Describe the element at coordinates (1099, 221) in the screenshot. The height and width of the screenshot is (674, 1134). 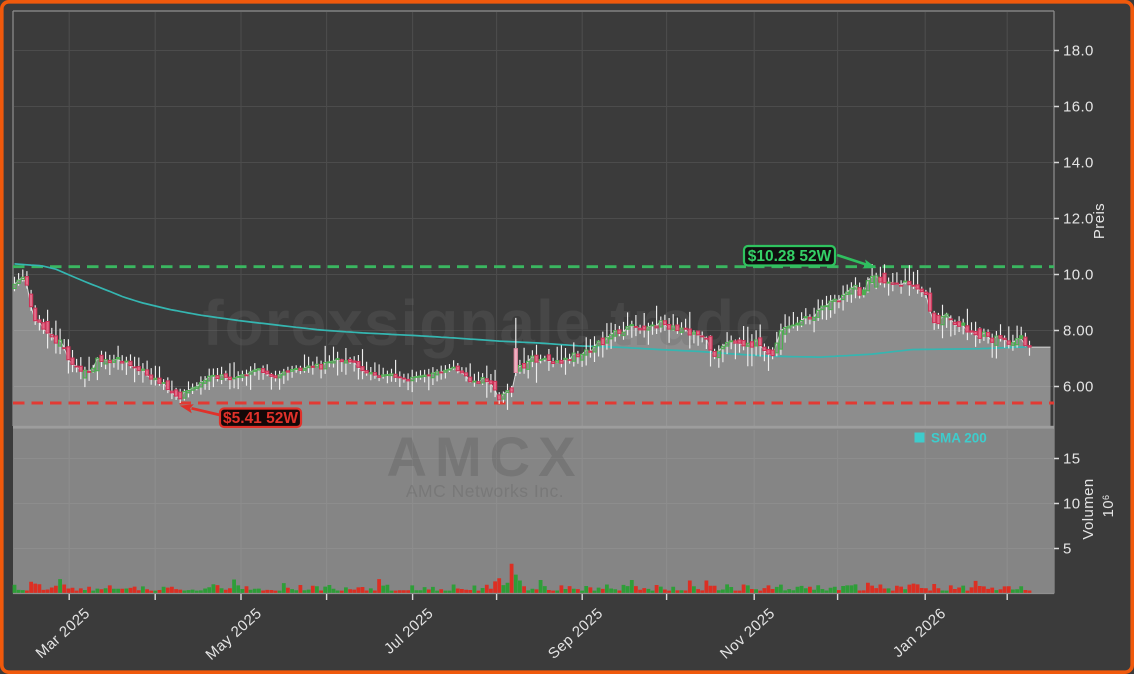
I see `svg-text: Preis` at that location.